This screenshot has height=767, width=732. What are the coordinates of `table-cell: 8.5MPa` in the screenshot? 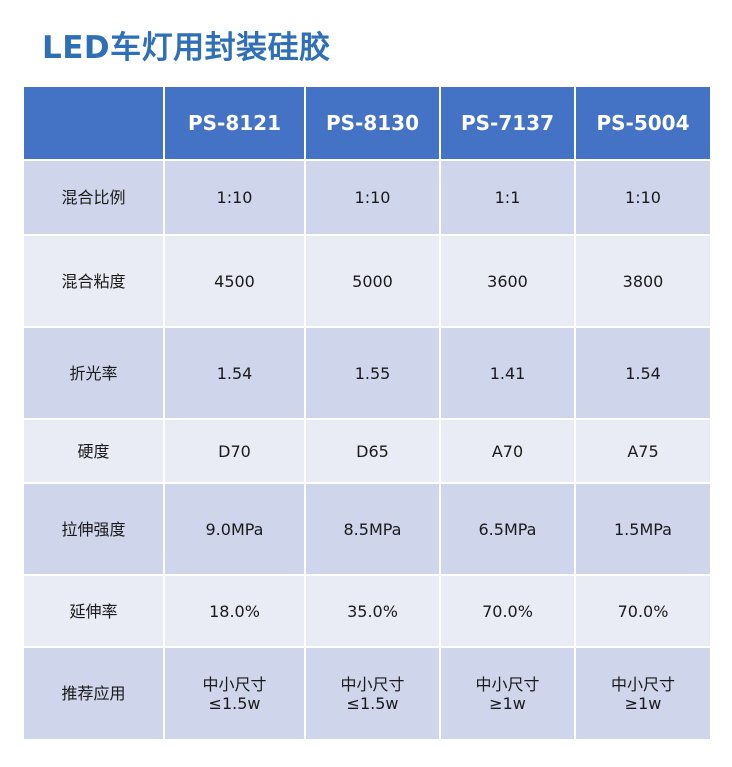 It's located at (372, 529).